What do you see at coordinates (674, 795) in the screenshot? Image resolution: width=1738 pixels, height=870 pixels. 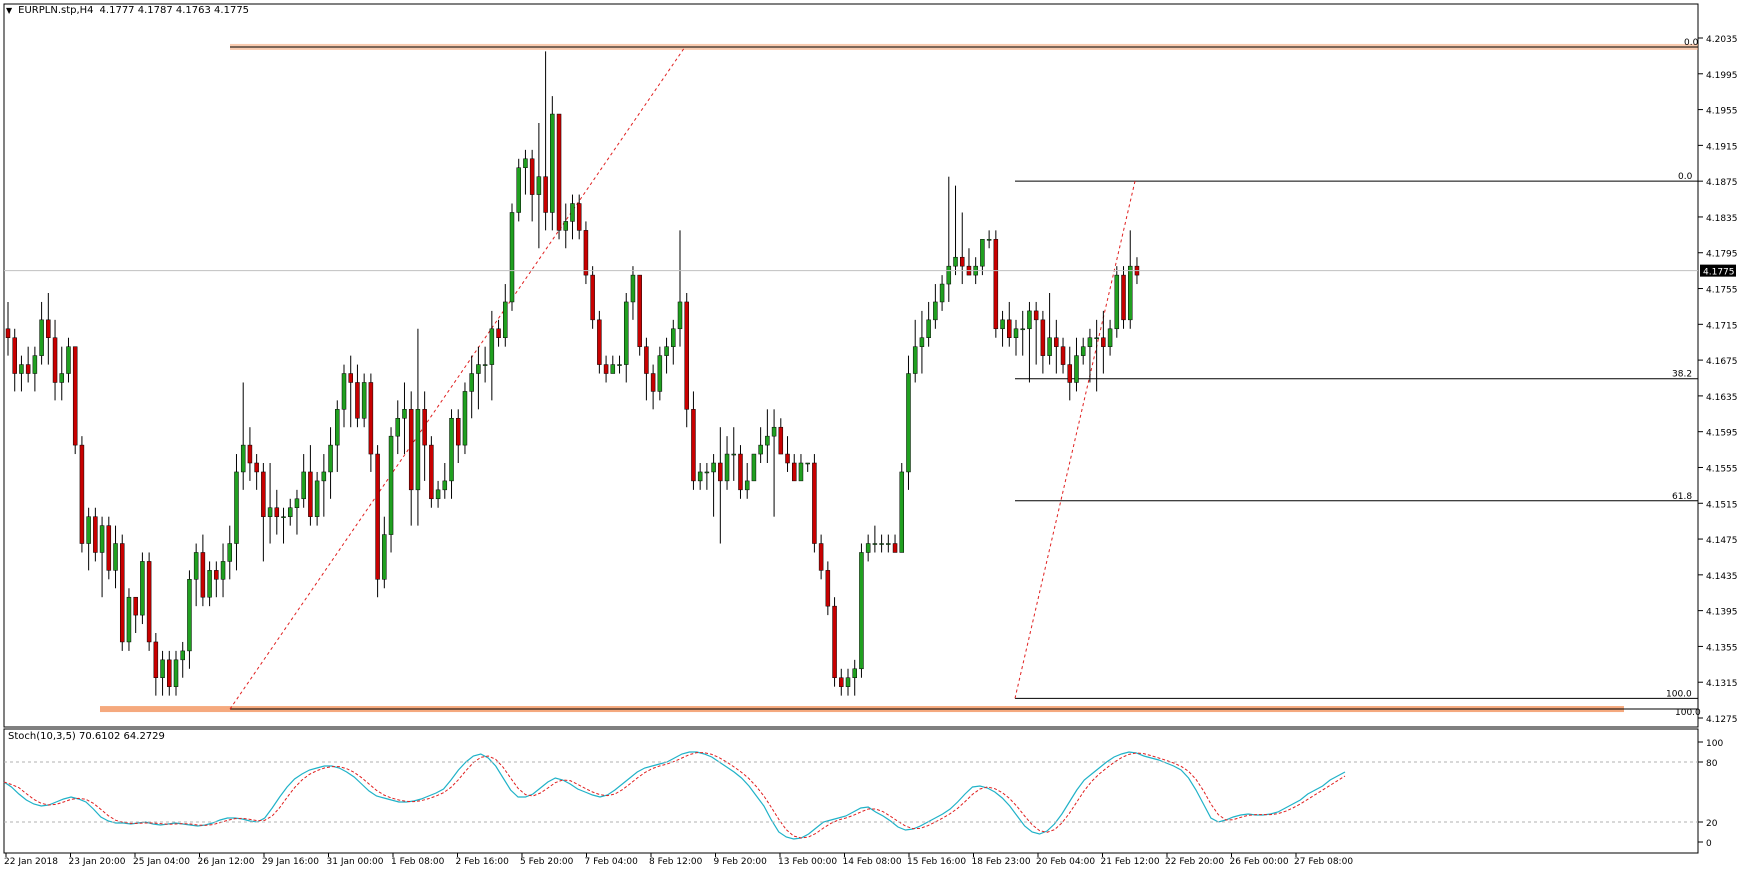 I see `stochastic-layer` at bounding box center [674, 795].